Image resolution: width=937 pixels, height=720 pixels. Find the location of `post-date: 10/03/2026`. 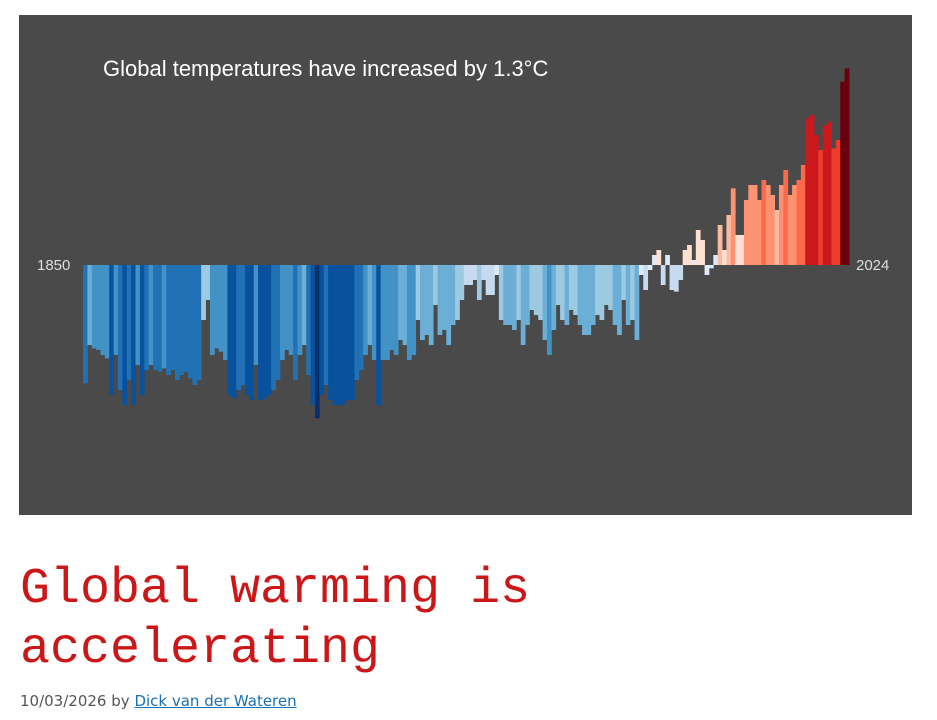

post-date: 10/03/2026 is located at coordinates (63, 701).